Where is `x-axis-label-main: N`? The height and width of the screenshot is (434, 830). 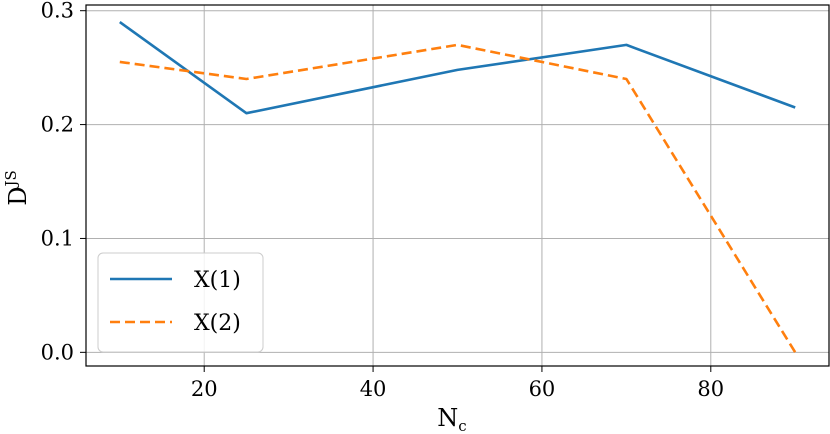 x-axis-label-main: N is located at coordinates (447, 418).